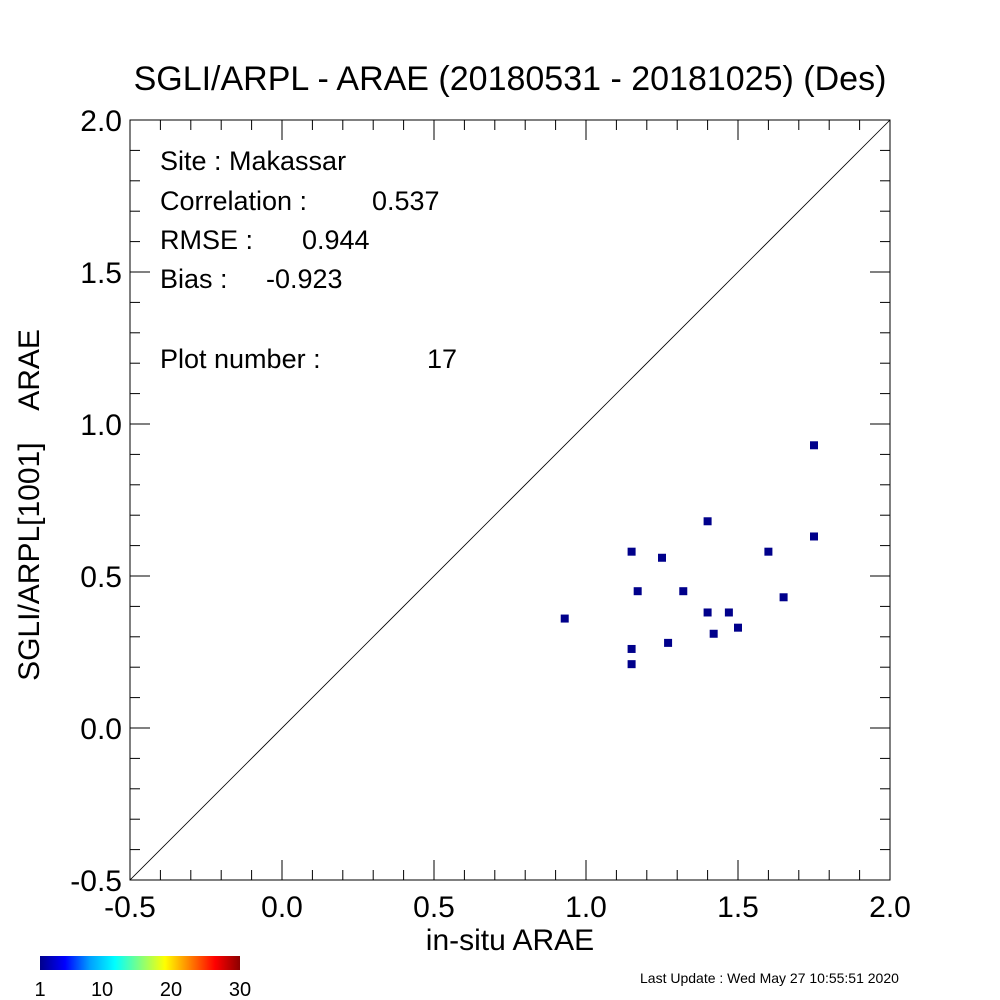 Image resolution: width=1000 pixels, height=1000 pixels. I want to click on y-tick-label: 0.0, so click(101, 729).